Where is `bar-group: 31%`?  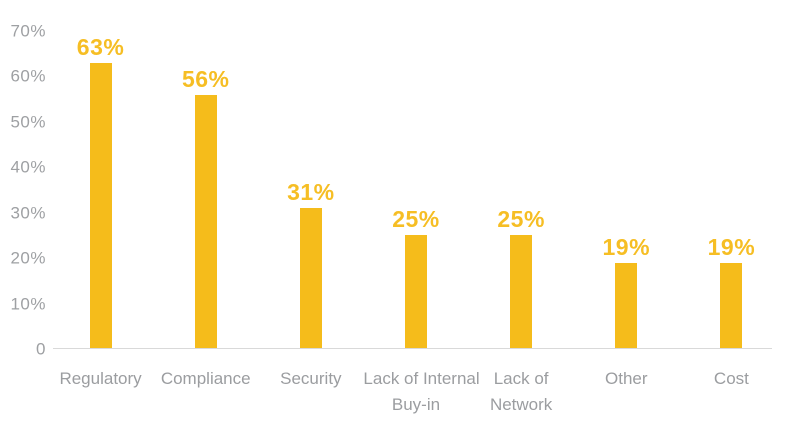 bar-group: 31% is located at coordinates (310, 190).